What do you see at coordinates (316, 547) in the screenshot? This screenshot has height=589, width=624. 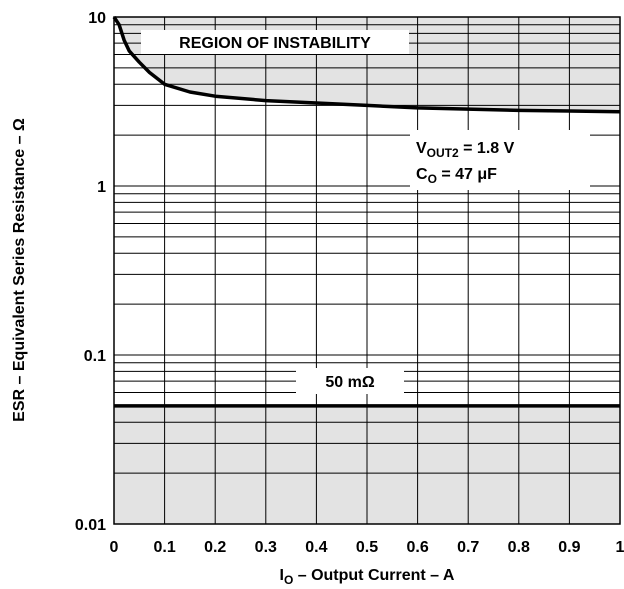 I see `x-tick-label: 0.4` at bounding box center [316, 547].